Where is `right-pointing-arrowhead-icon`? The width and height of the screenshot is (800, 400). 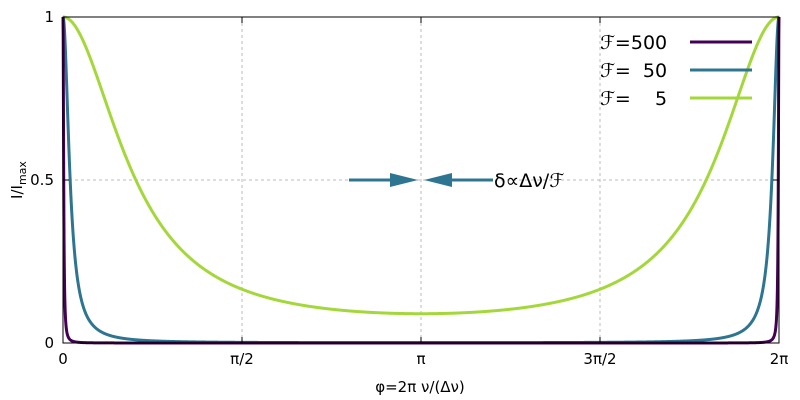 right-pointing-arrowhead-icon is located at coordinates (404, 180).